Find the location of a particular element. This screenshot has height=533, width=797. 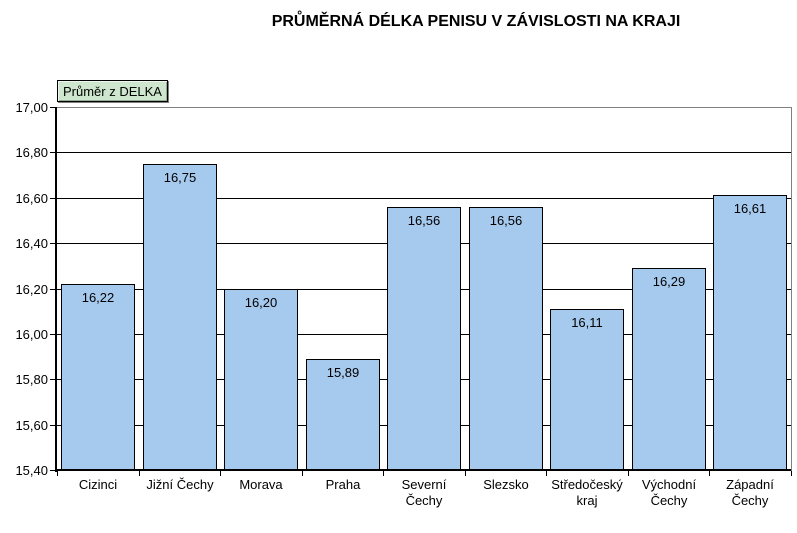

bar: 16,20 is located at coordinates (261, 380).